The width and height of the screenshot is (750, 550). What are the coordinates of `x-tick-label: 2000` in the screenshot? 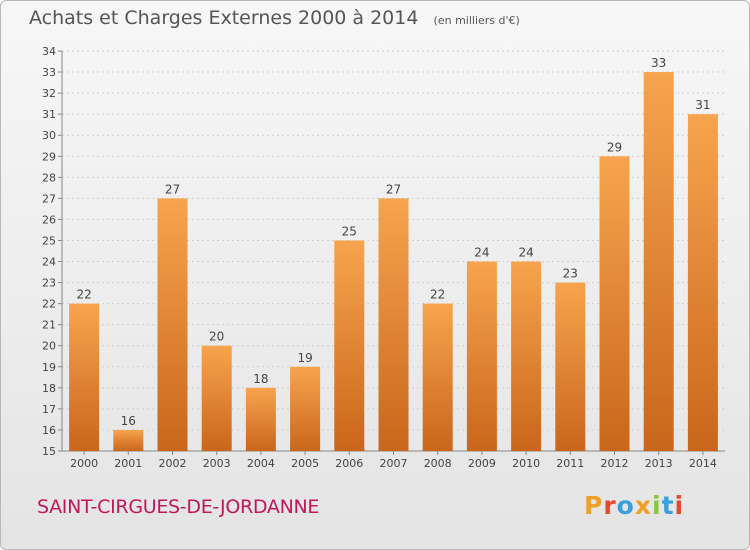 It's located at (84, 463).